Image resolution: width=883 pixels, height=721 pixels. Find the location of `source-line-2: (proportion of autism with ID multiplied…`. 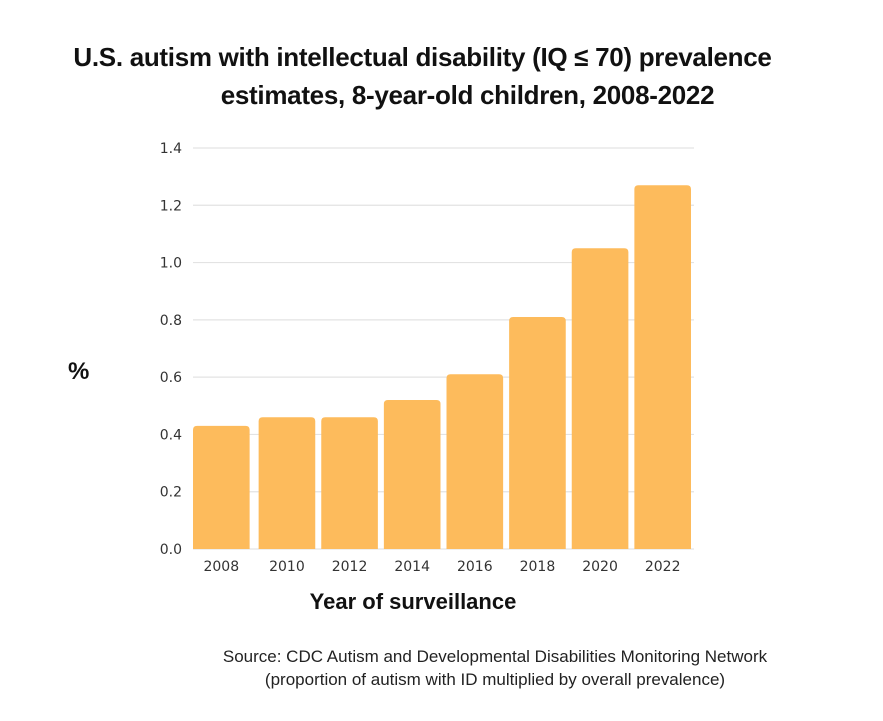

source-line-2: (proportion of autism with ID multiplied… is located at coordinates (495, 679).